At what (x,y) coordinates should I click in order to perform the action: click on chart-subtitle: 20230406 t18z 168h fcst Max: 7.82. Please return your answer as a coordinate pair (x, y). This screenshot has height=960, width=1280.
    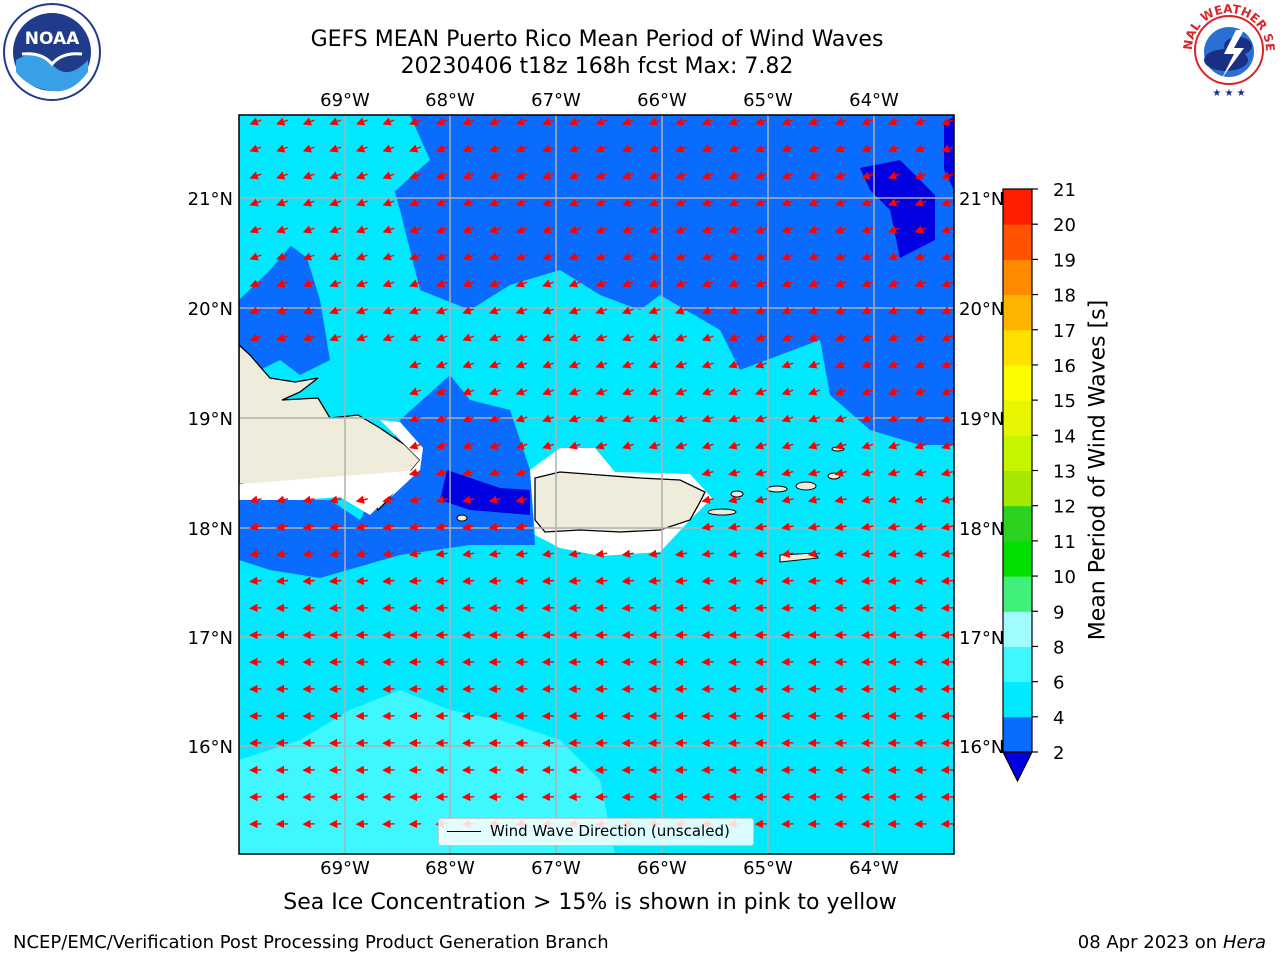
    Looking at the image, I should click on (597, 66).